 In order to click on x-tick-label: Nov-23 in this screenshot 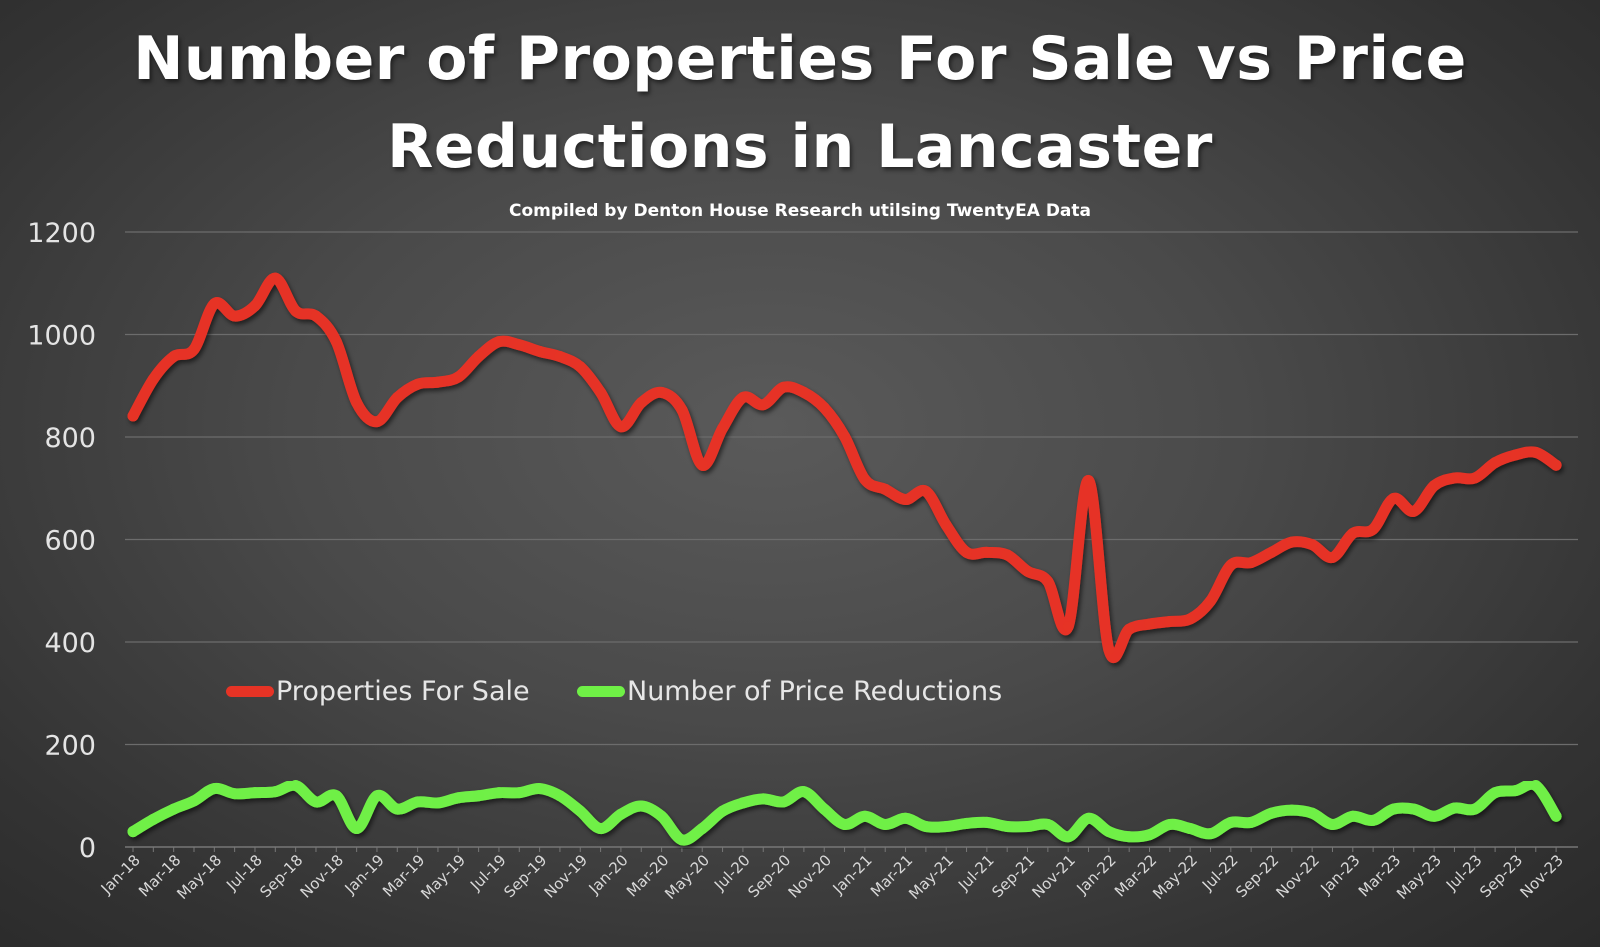, I will do `click(1541, 876)`.